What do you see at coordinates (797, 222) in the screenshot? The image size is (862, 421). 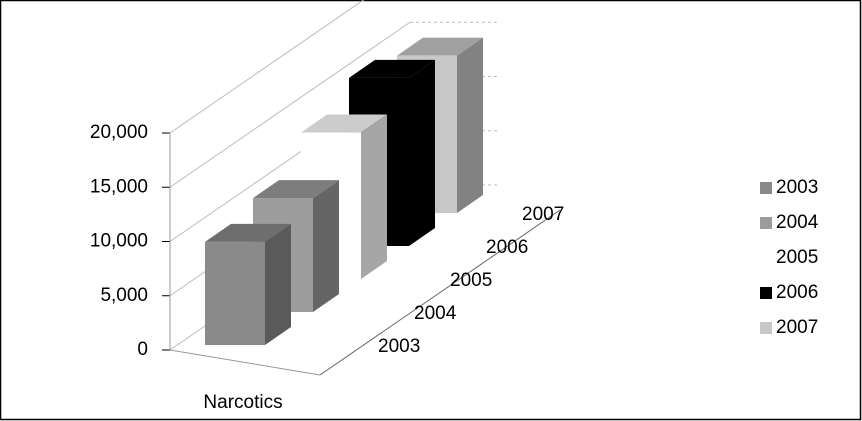 I see `legend-label: 2004` at bounding box center [797, 222].